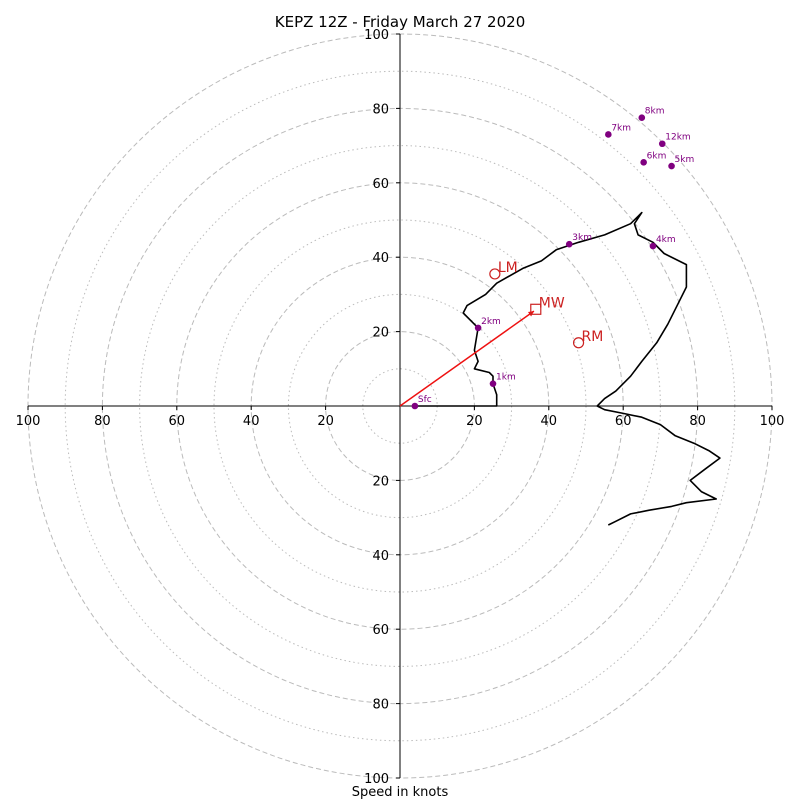  What do you see at coordinates (621, 128) in the screenshot?
I see `height-marker-label: 7km` at bounding box center [621, 128].